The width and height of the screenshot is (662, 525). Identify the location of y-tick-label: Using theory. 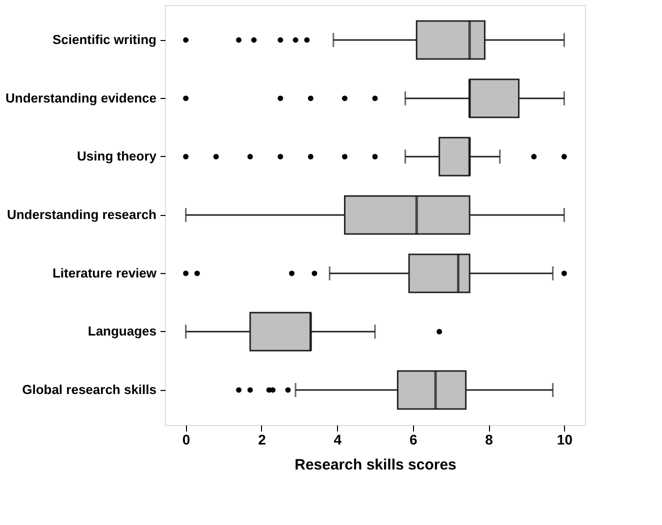
(117, 156).